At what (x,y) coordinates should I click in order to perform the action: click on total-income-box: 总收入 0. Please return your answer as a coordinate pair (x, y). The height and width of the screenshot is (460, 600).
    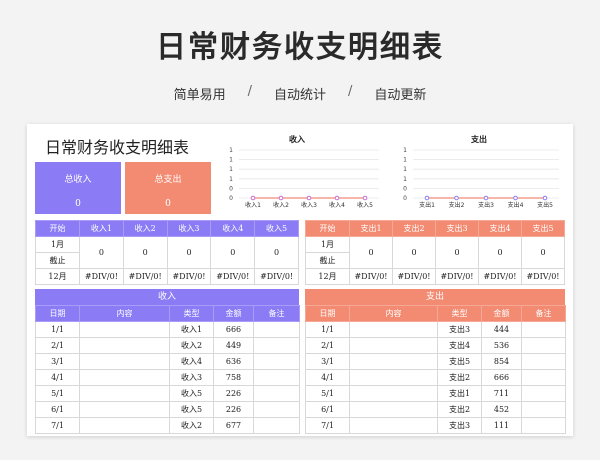
    Looking at the image, I should click on (78, 188).